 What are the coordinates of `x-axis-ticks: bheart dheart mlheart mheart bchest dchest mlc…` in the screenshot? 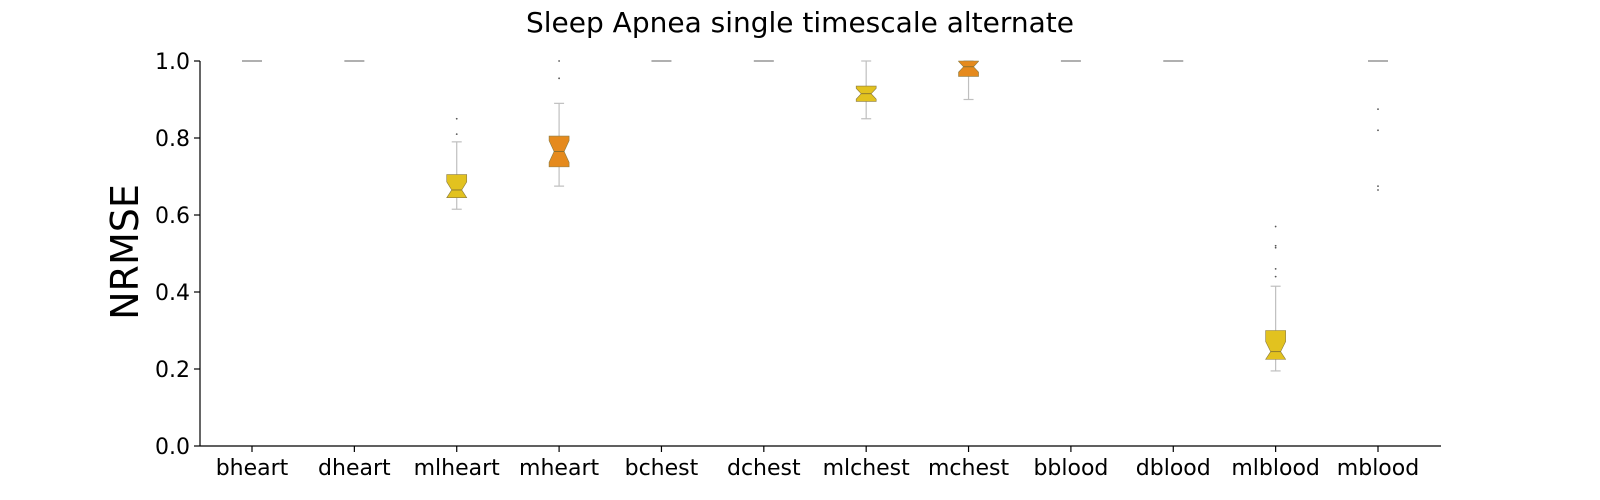 It's located at (817, 463).